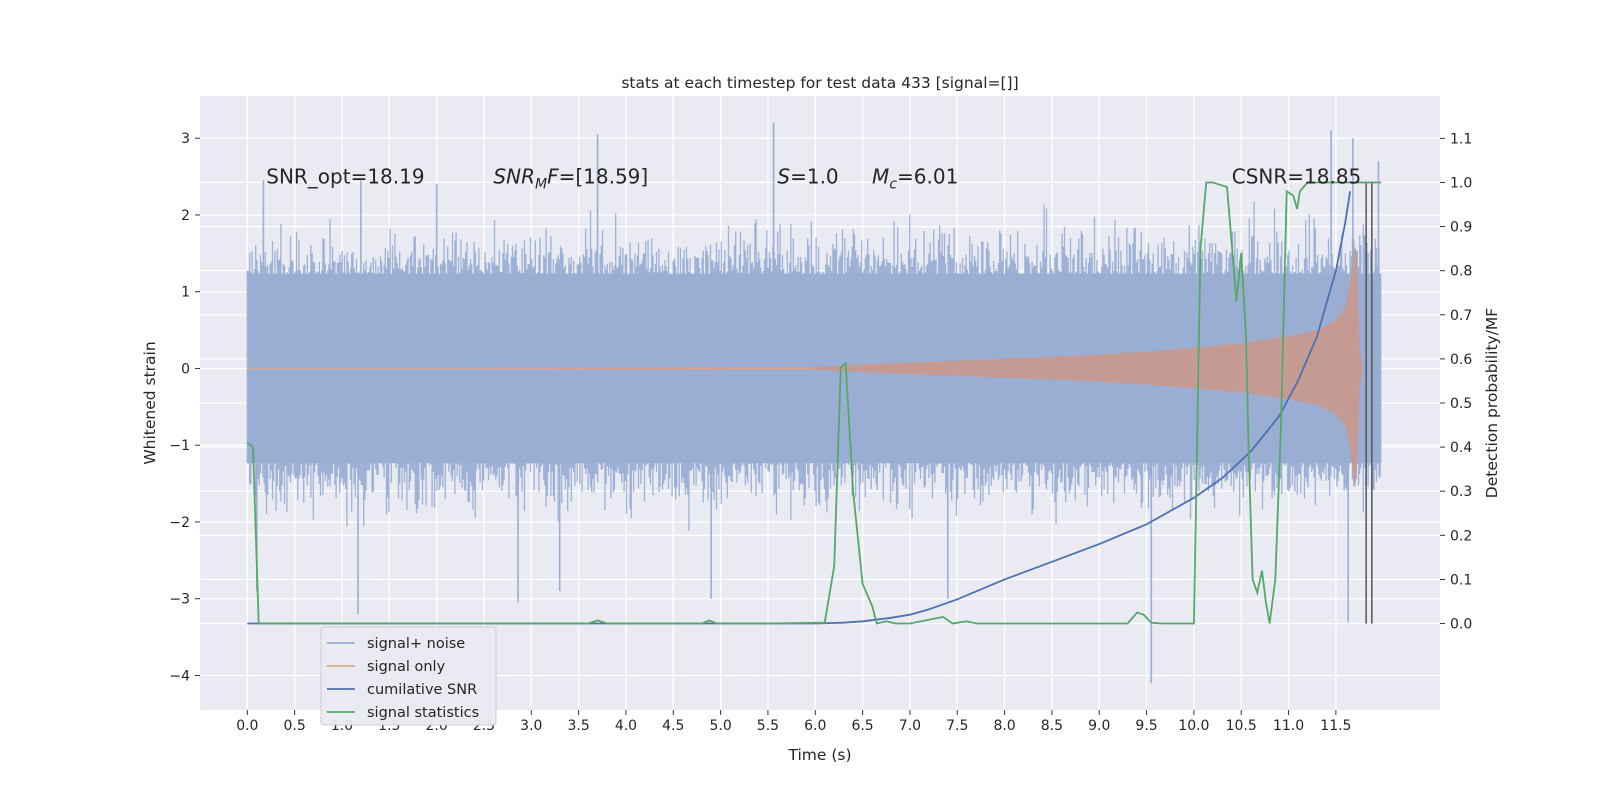 This screenshot has height=800, width=1600. What do you see at coordinates (185, 369) in the screenshot?
I see `y-tick-label: 0` at bounding box center [185, 369].